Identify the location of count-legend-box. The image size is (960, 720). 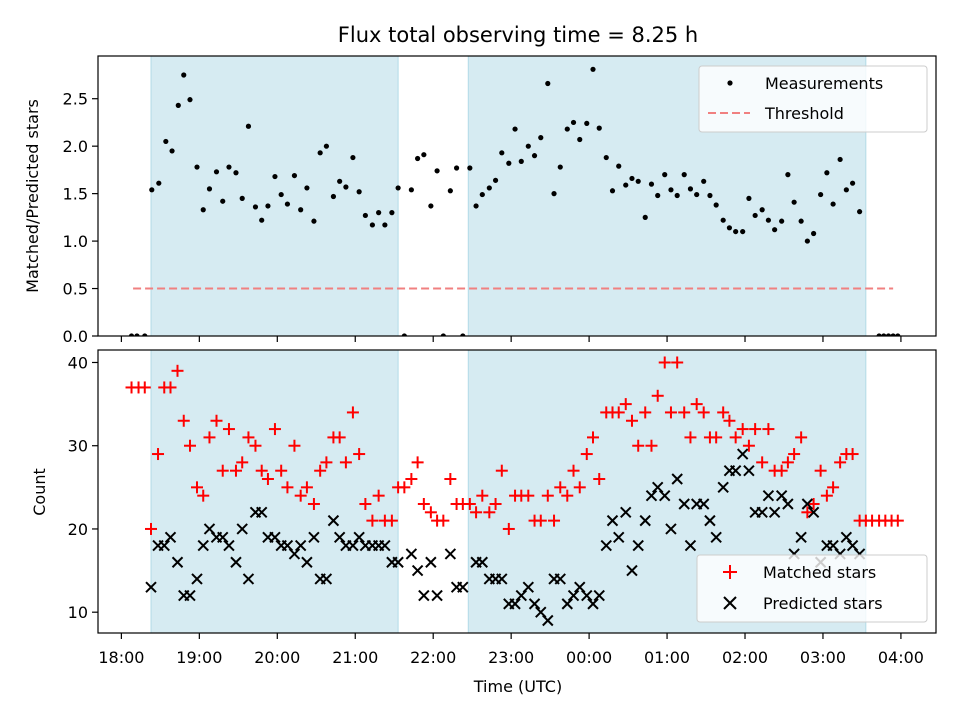
(812, 588).